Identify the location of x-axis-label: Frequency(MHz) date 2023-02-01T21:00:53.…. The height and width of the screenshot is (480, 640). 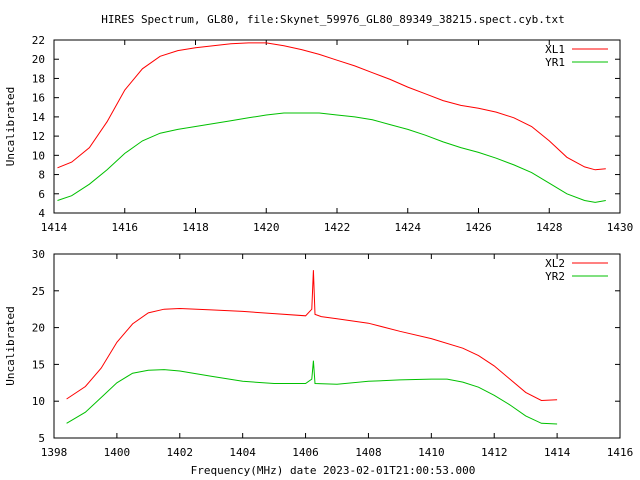
(333, 470).